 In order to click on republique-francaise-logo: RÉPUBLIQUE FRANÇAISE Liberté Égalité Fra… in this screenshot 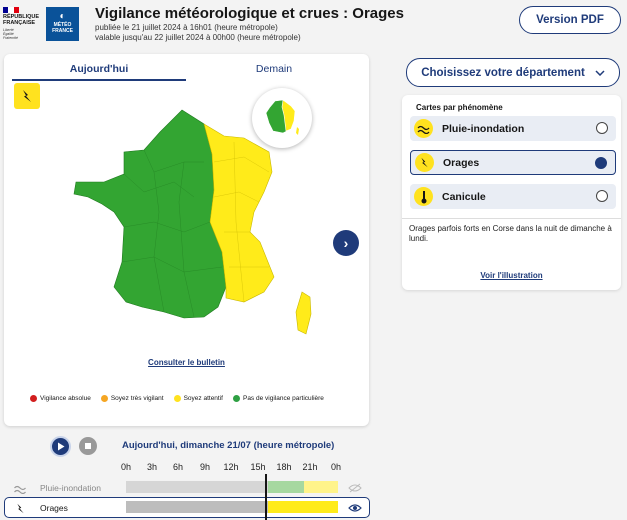, I will do `click(23, 23)`.